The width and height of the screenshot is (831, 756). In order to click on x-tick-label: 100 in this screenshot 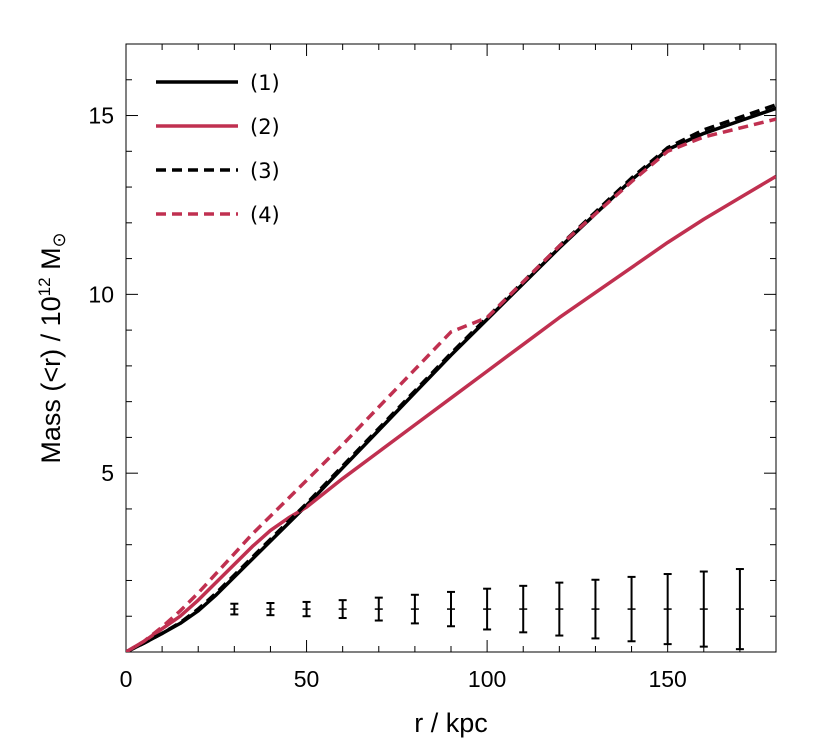, I will do `click(487, 679)`.